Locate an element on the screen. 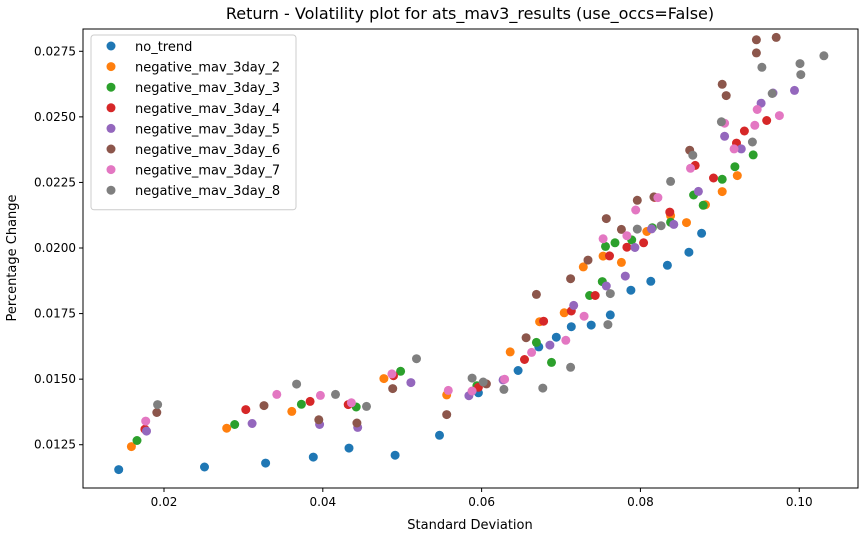  y-tick-label: 0.0225 is located at coordinates (55, 182).